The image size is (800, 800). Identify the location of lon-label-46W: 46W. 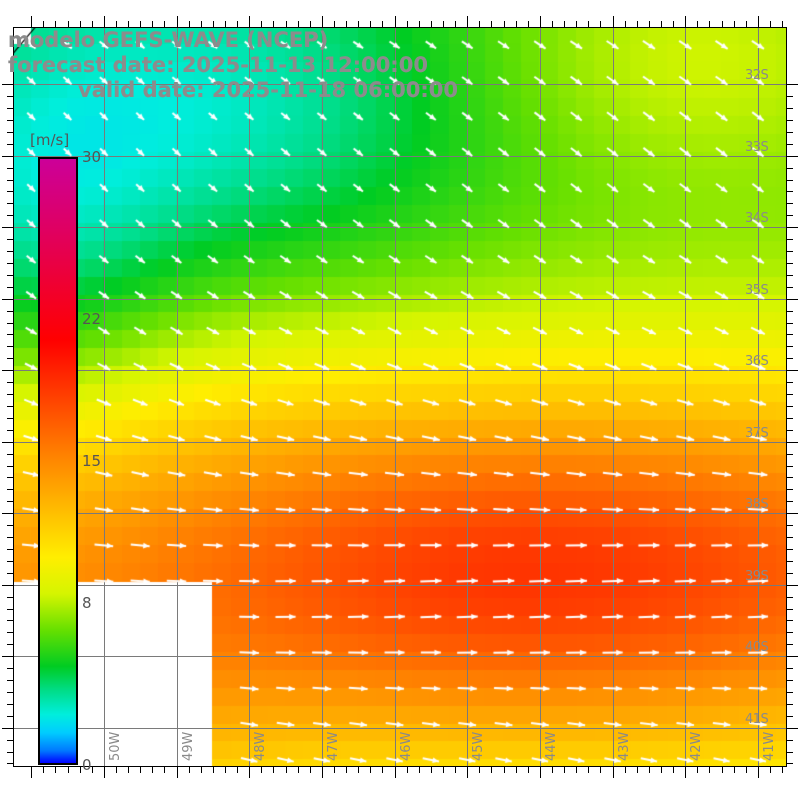
(406, 746).